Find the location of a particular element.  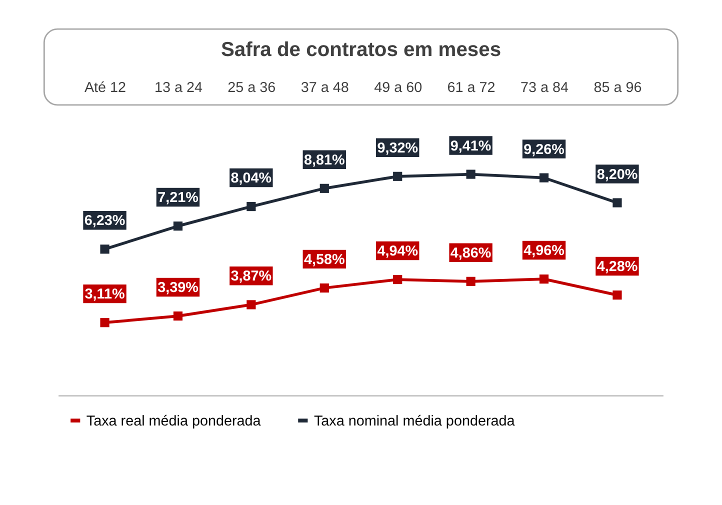

data-label: 8,81% is located at coordinates (324, 160).